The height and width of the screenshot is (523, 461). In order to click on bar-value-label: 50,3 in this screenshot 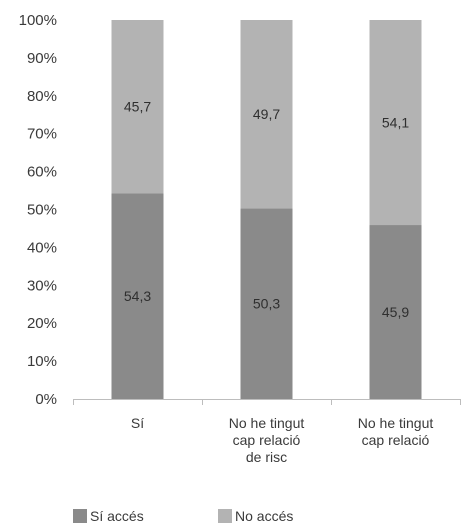, I will do `click(266, 304)`.